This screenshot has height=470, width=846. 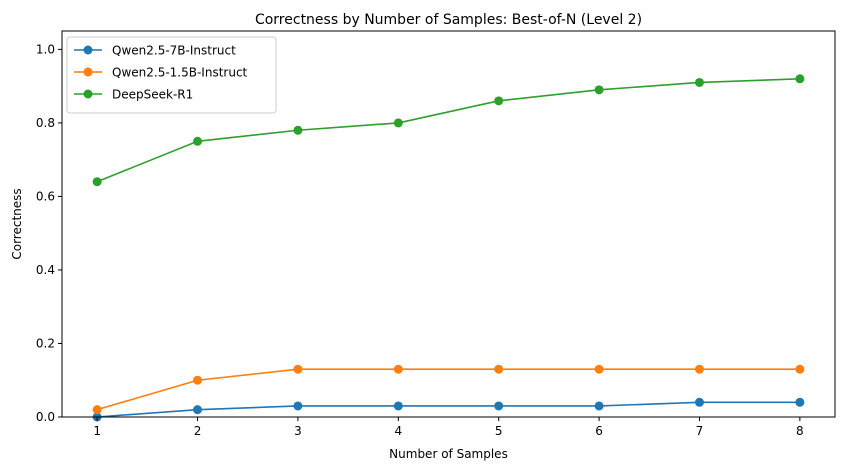 I want to click on legend-label: DeepSeek-R1, so click(x=152, y=95).